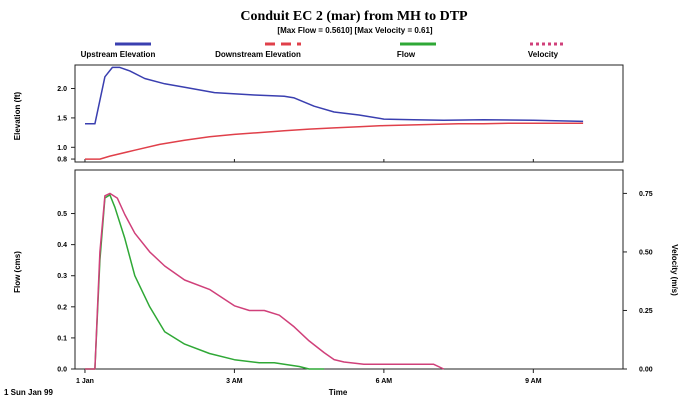 The width and height of the screenshot is (696, 406). What do you see at coordinates (28, 392) in the screenshot?
I see `x-start-date-label: 1 Sun Jan 99` at bounding box center [28, 392].